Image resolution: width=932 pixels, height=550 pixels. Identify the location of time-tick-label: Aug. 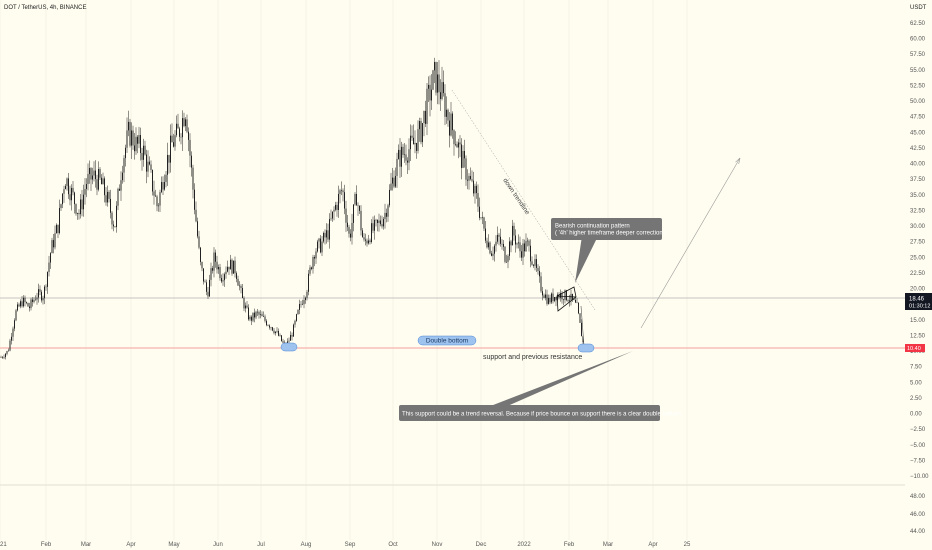
(306, 545).